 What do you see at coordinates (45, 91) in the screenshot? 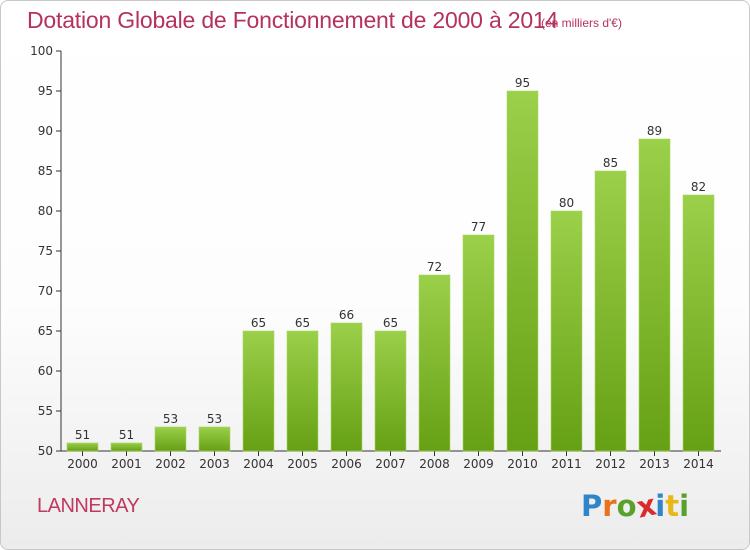
I see `y-tick-label: 95` at bounding box center [45, 91].